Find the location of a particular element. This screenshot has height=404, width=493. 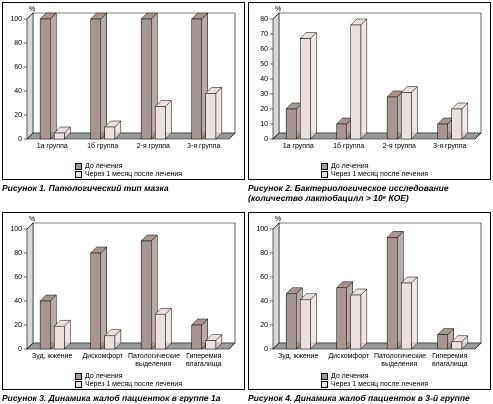

x-tick-label: 1б группа is located at coordinates (349, 146).